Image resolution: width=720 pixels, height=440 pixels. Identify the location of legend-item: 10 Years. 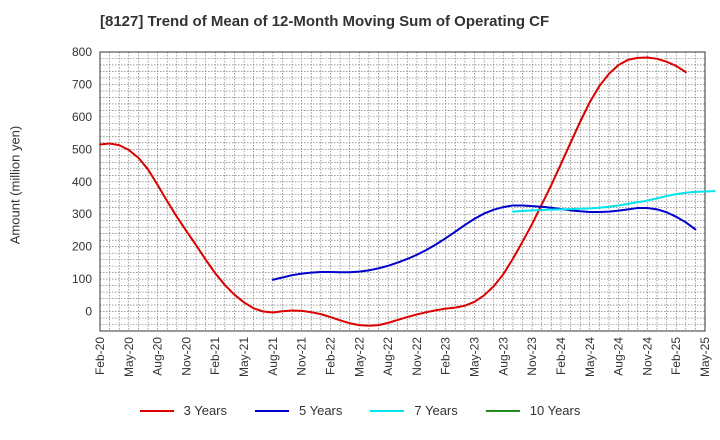
(533, 410).